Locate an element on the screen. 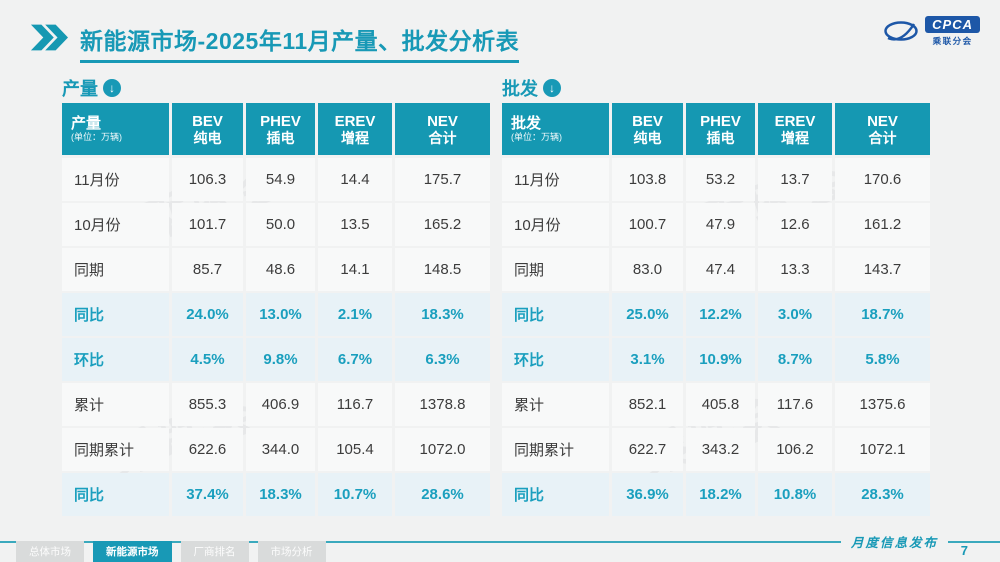 This screenshot has height=562, width=1000. footer-tab: 新能源市场 is located at coordinates (132, 551).